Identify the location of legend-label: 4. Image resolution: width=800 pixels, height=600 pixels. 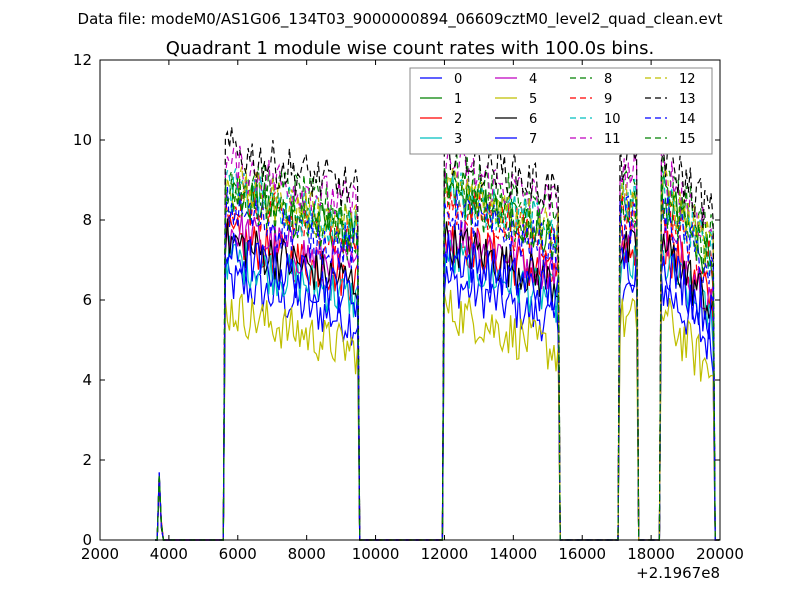
(533, 79).